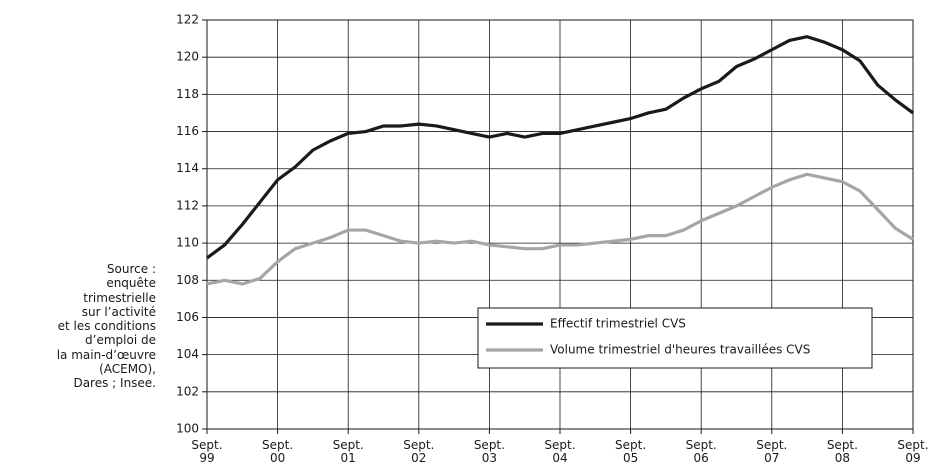 The width and height of the screenshot is (931, 466). I want to click on source-line: enquête, so click(131, 283).